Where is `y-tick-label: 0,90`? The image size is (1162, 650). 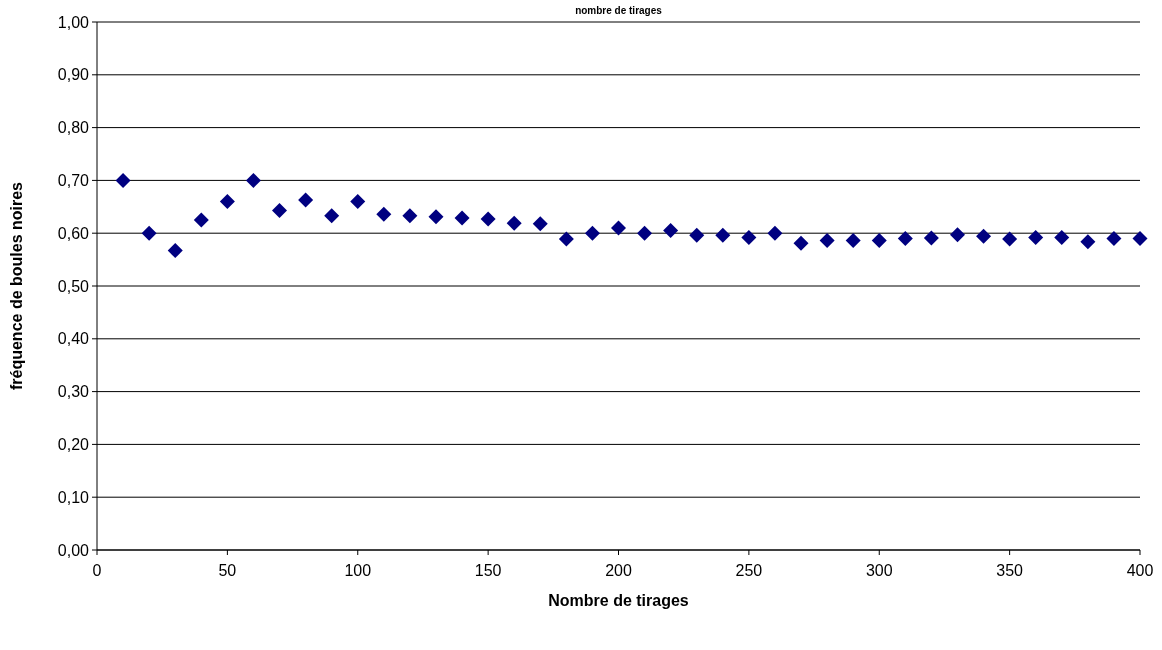 y-tick-label: 0,90 is located at coordinates (73, 75).